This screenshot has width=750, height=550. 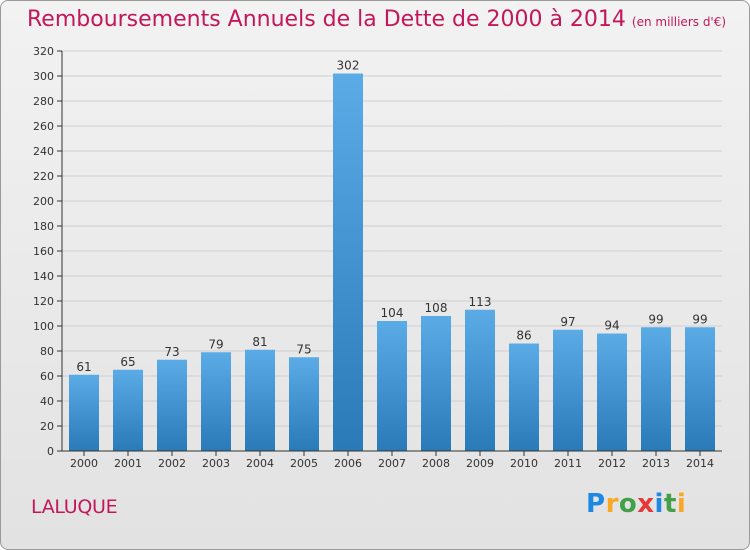 I want to click on y-tick-label: 200, so click(x=43, y=201).